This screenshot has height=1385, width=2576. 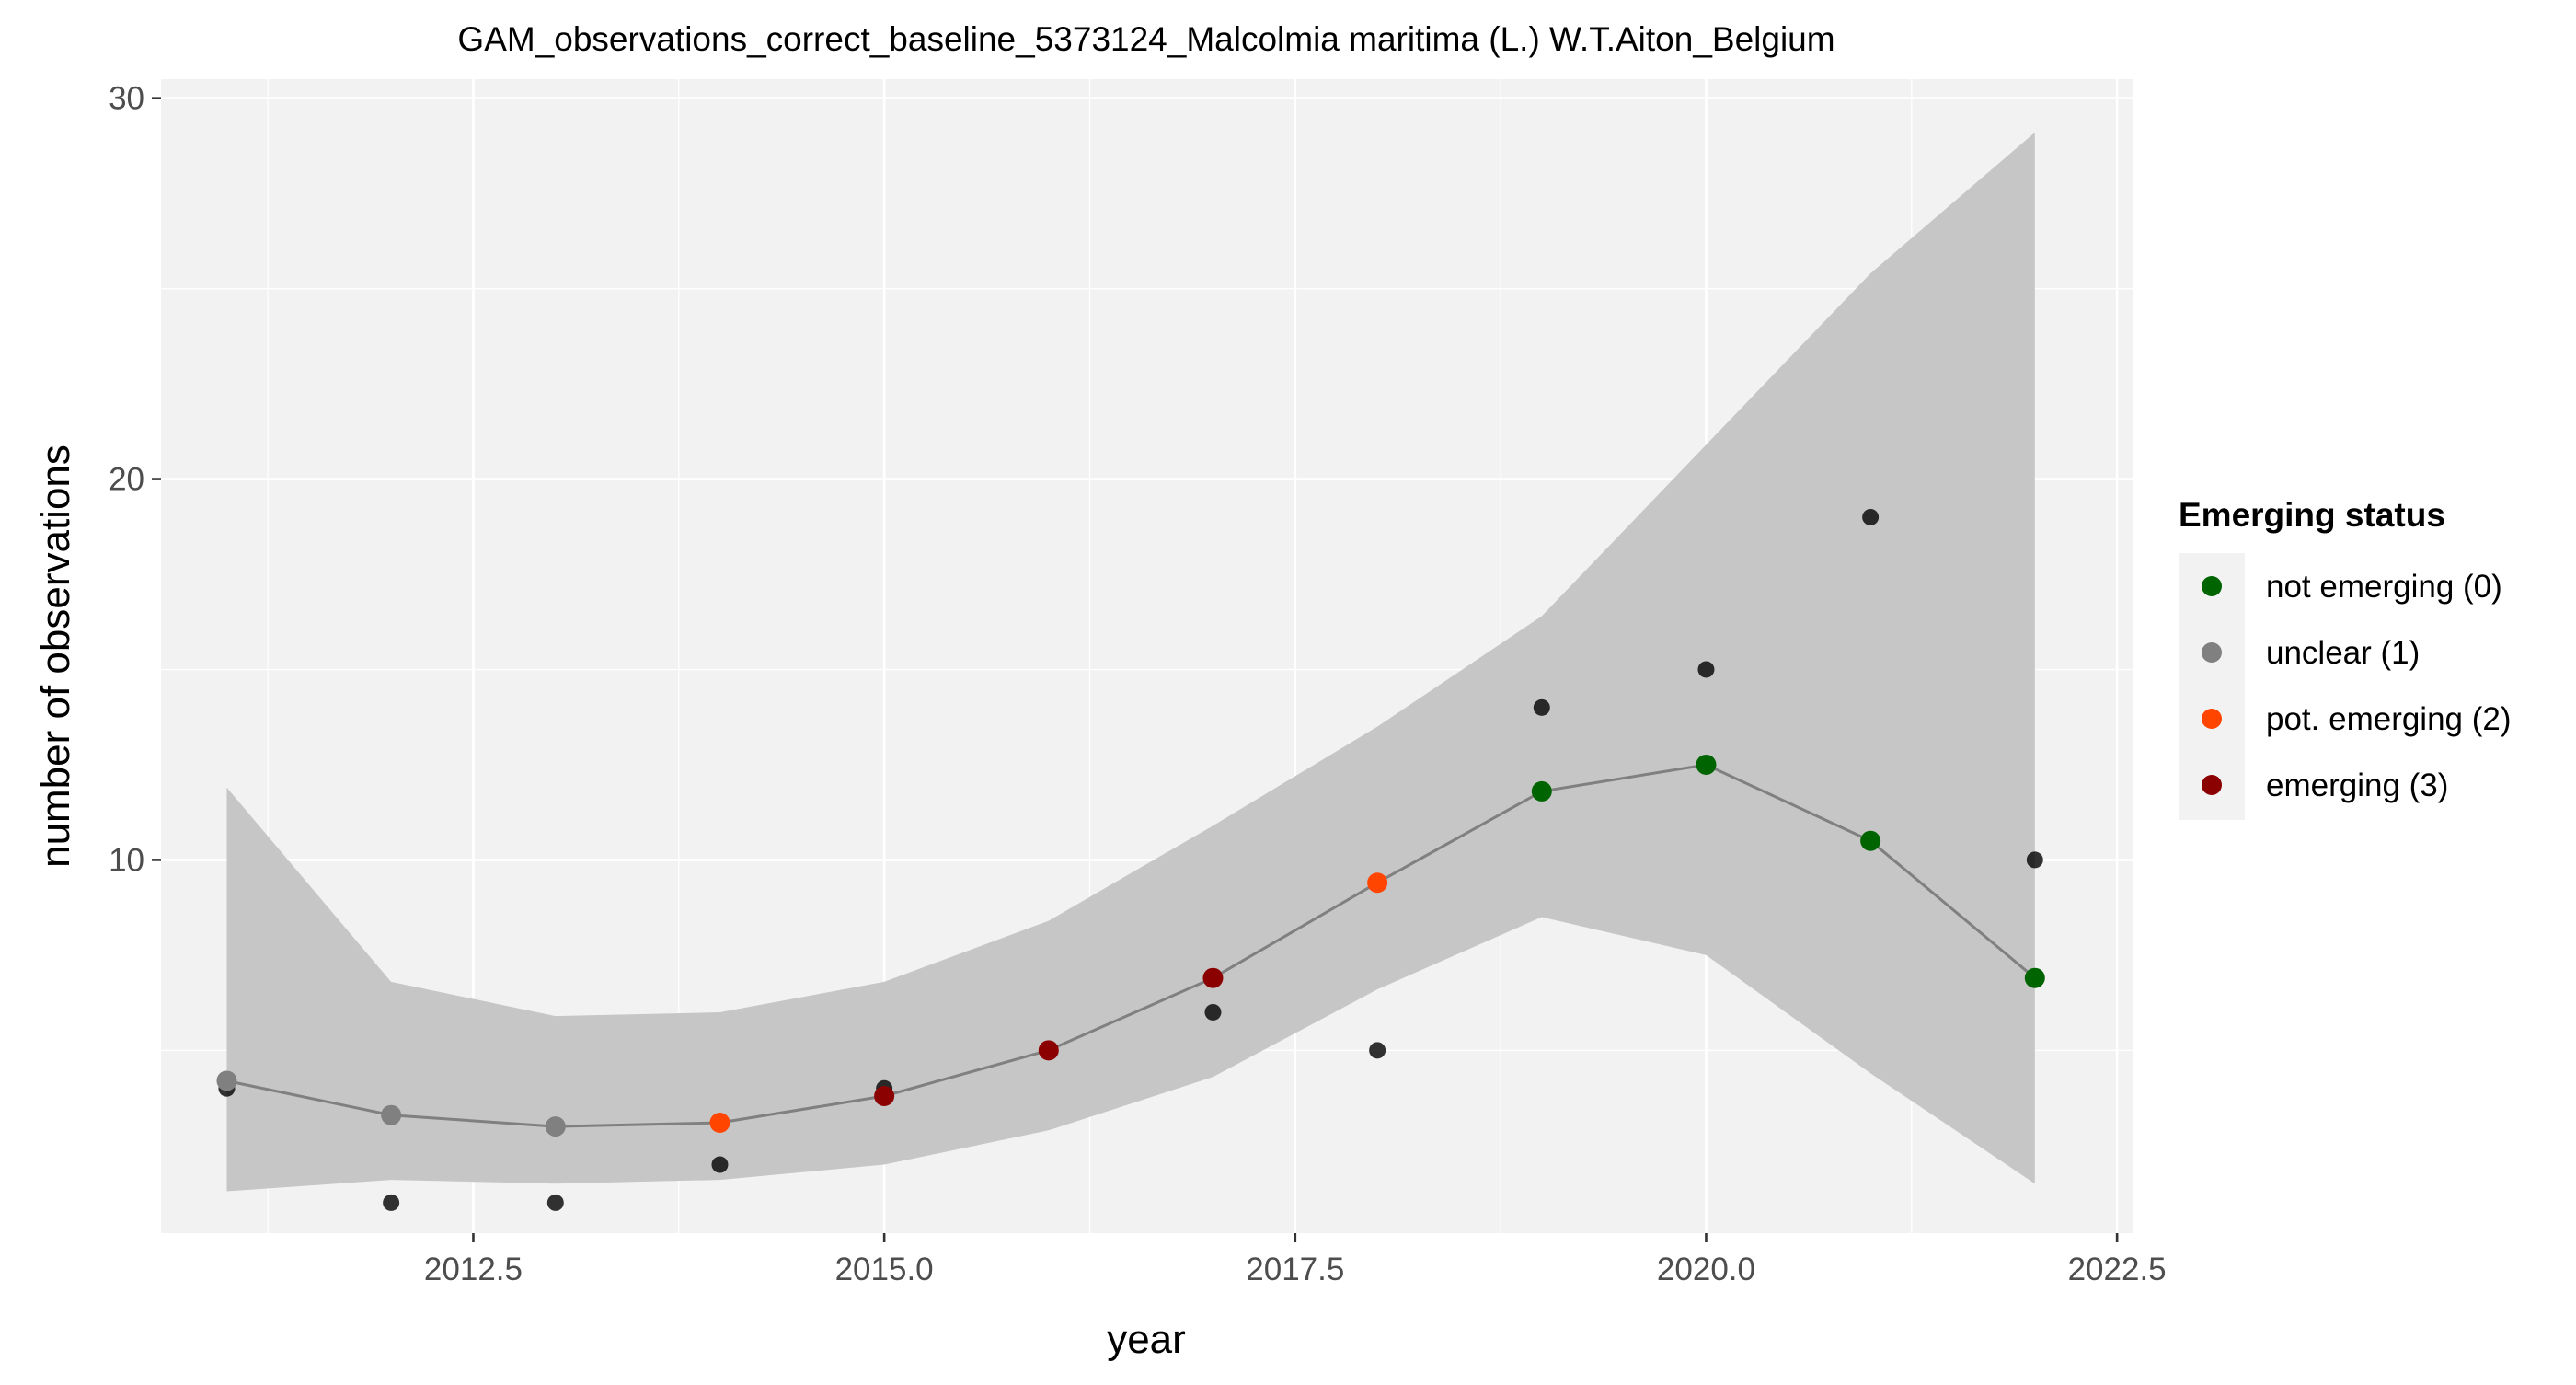 What do you see at coordinates (884, 1269) in the screenshot?
I see `x-tick-label: 2015.0` at bounding box center [884, 1269].